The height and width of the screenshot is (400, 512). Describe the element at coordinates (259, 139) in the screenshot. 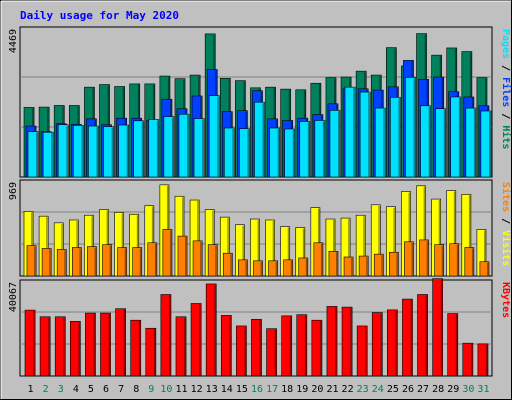

I see `bar-pages-day-16-fill` at that location.